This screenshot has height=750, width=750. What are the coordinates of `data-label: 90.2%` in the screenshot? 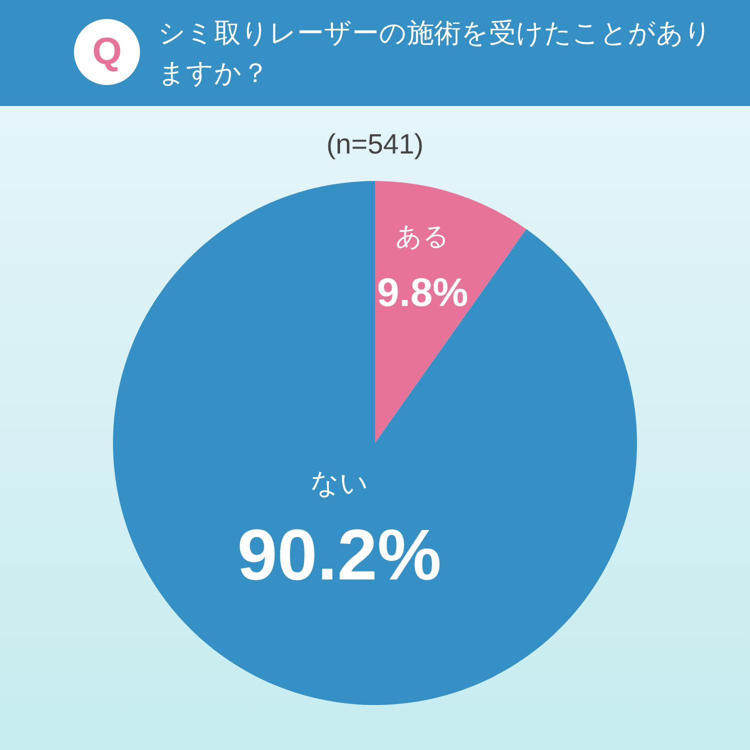 It's located at (339, 555).